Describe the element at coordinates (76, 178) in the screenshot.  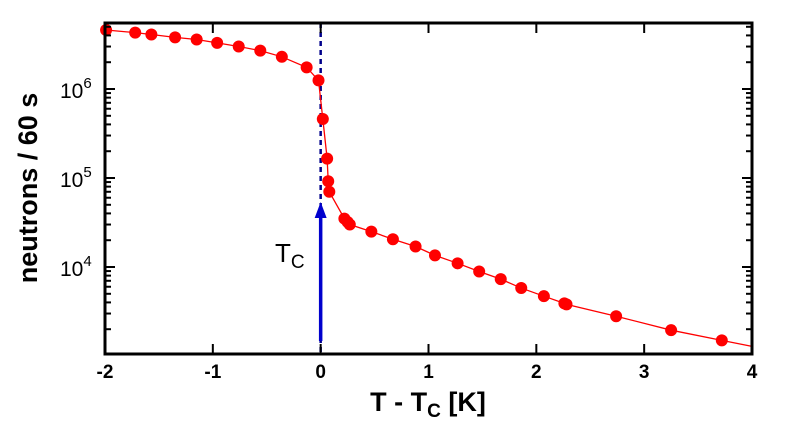
I see `y-tick-label: 10⁵` at that location.